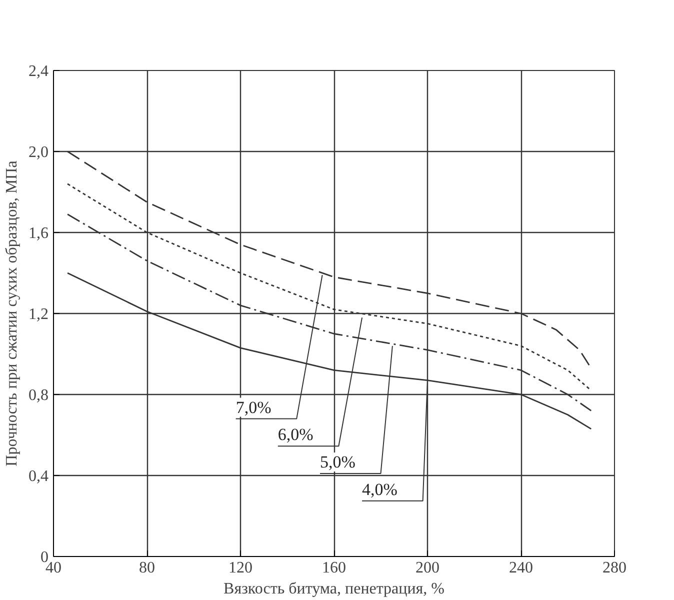  Describe the element at coordinates (38, 71) in the screenshot. I see `y-tick-label: 2,4` at that location.